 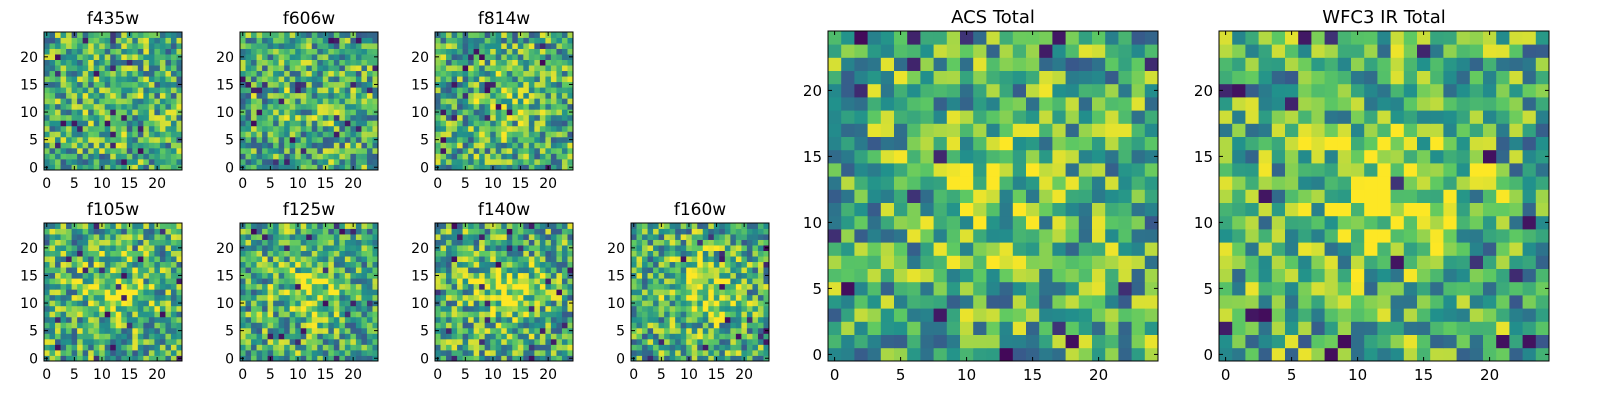 I want to click on x-tick-label: 0, so click(x=633, y=375).